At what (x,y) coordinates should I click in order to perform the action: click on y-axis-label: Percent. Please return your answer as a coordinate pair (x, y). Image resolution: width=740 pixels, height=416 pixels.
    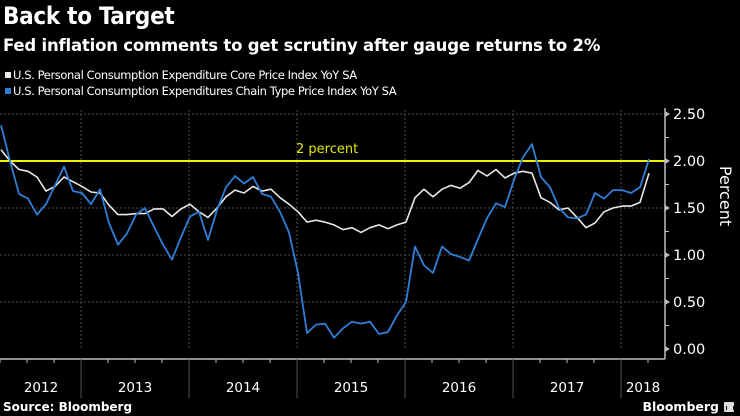
    Looking at the image, I should click on (725, 196).